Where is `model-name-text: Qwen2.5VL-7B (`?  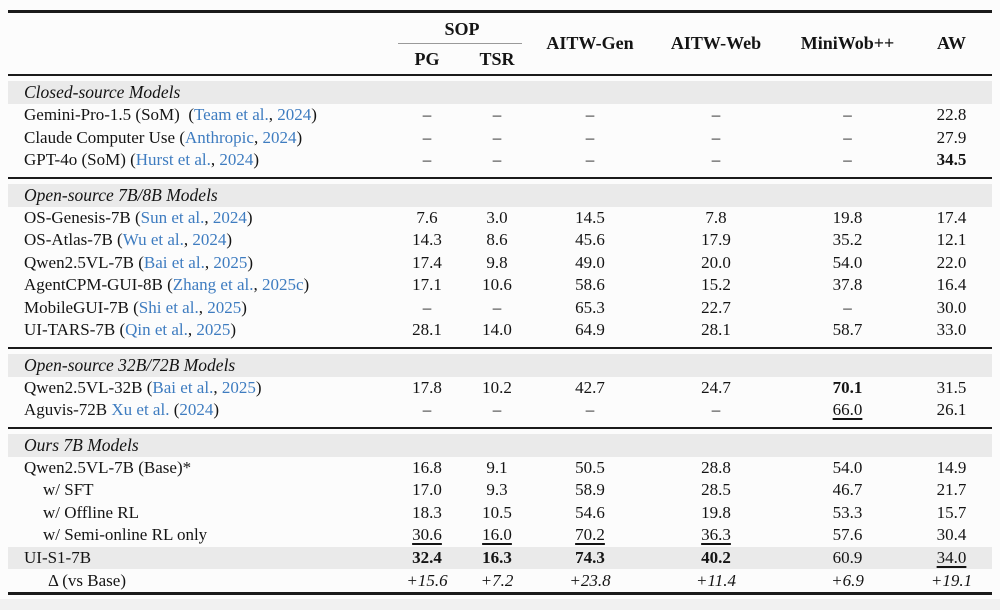 model-name-text: Qwen2.5VL-7B ( is located at coordinates (84, 262).